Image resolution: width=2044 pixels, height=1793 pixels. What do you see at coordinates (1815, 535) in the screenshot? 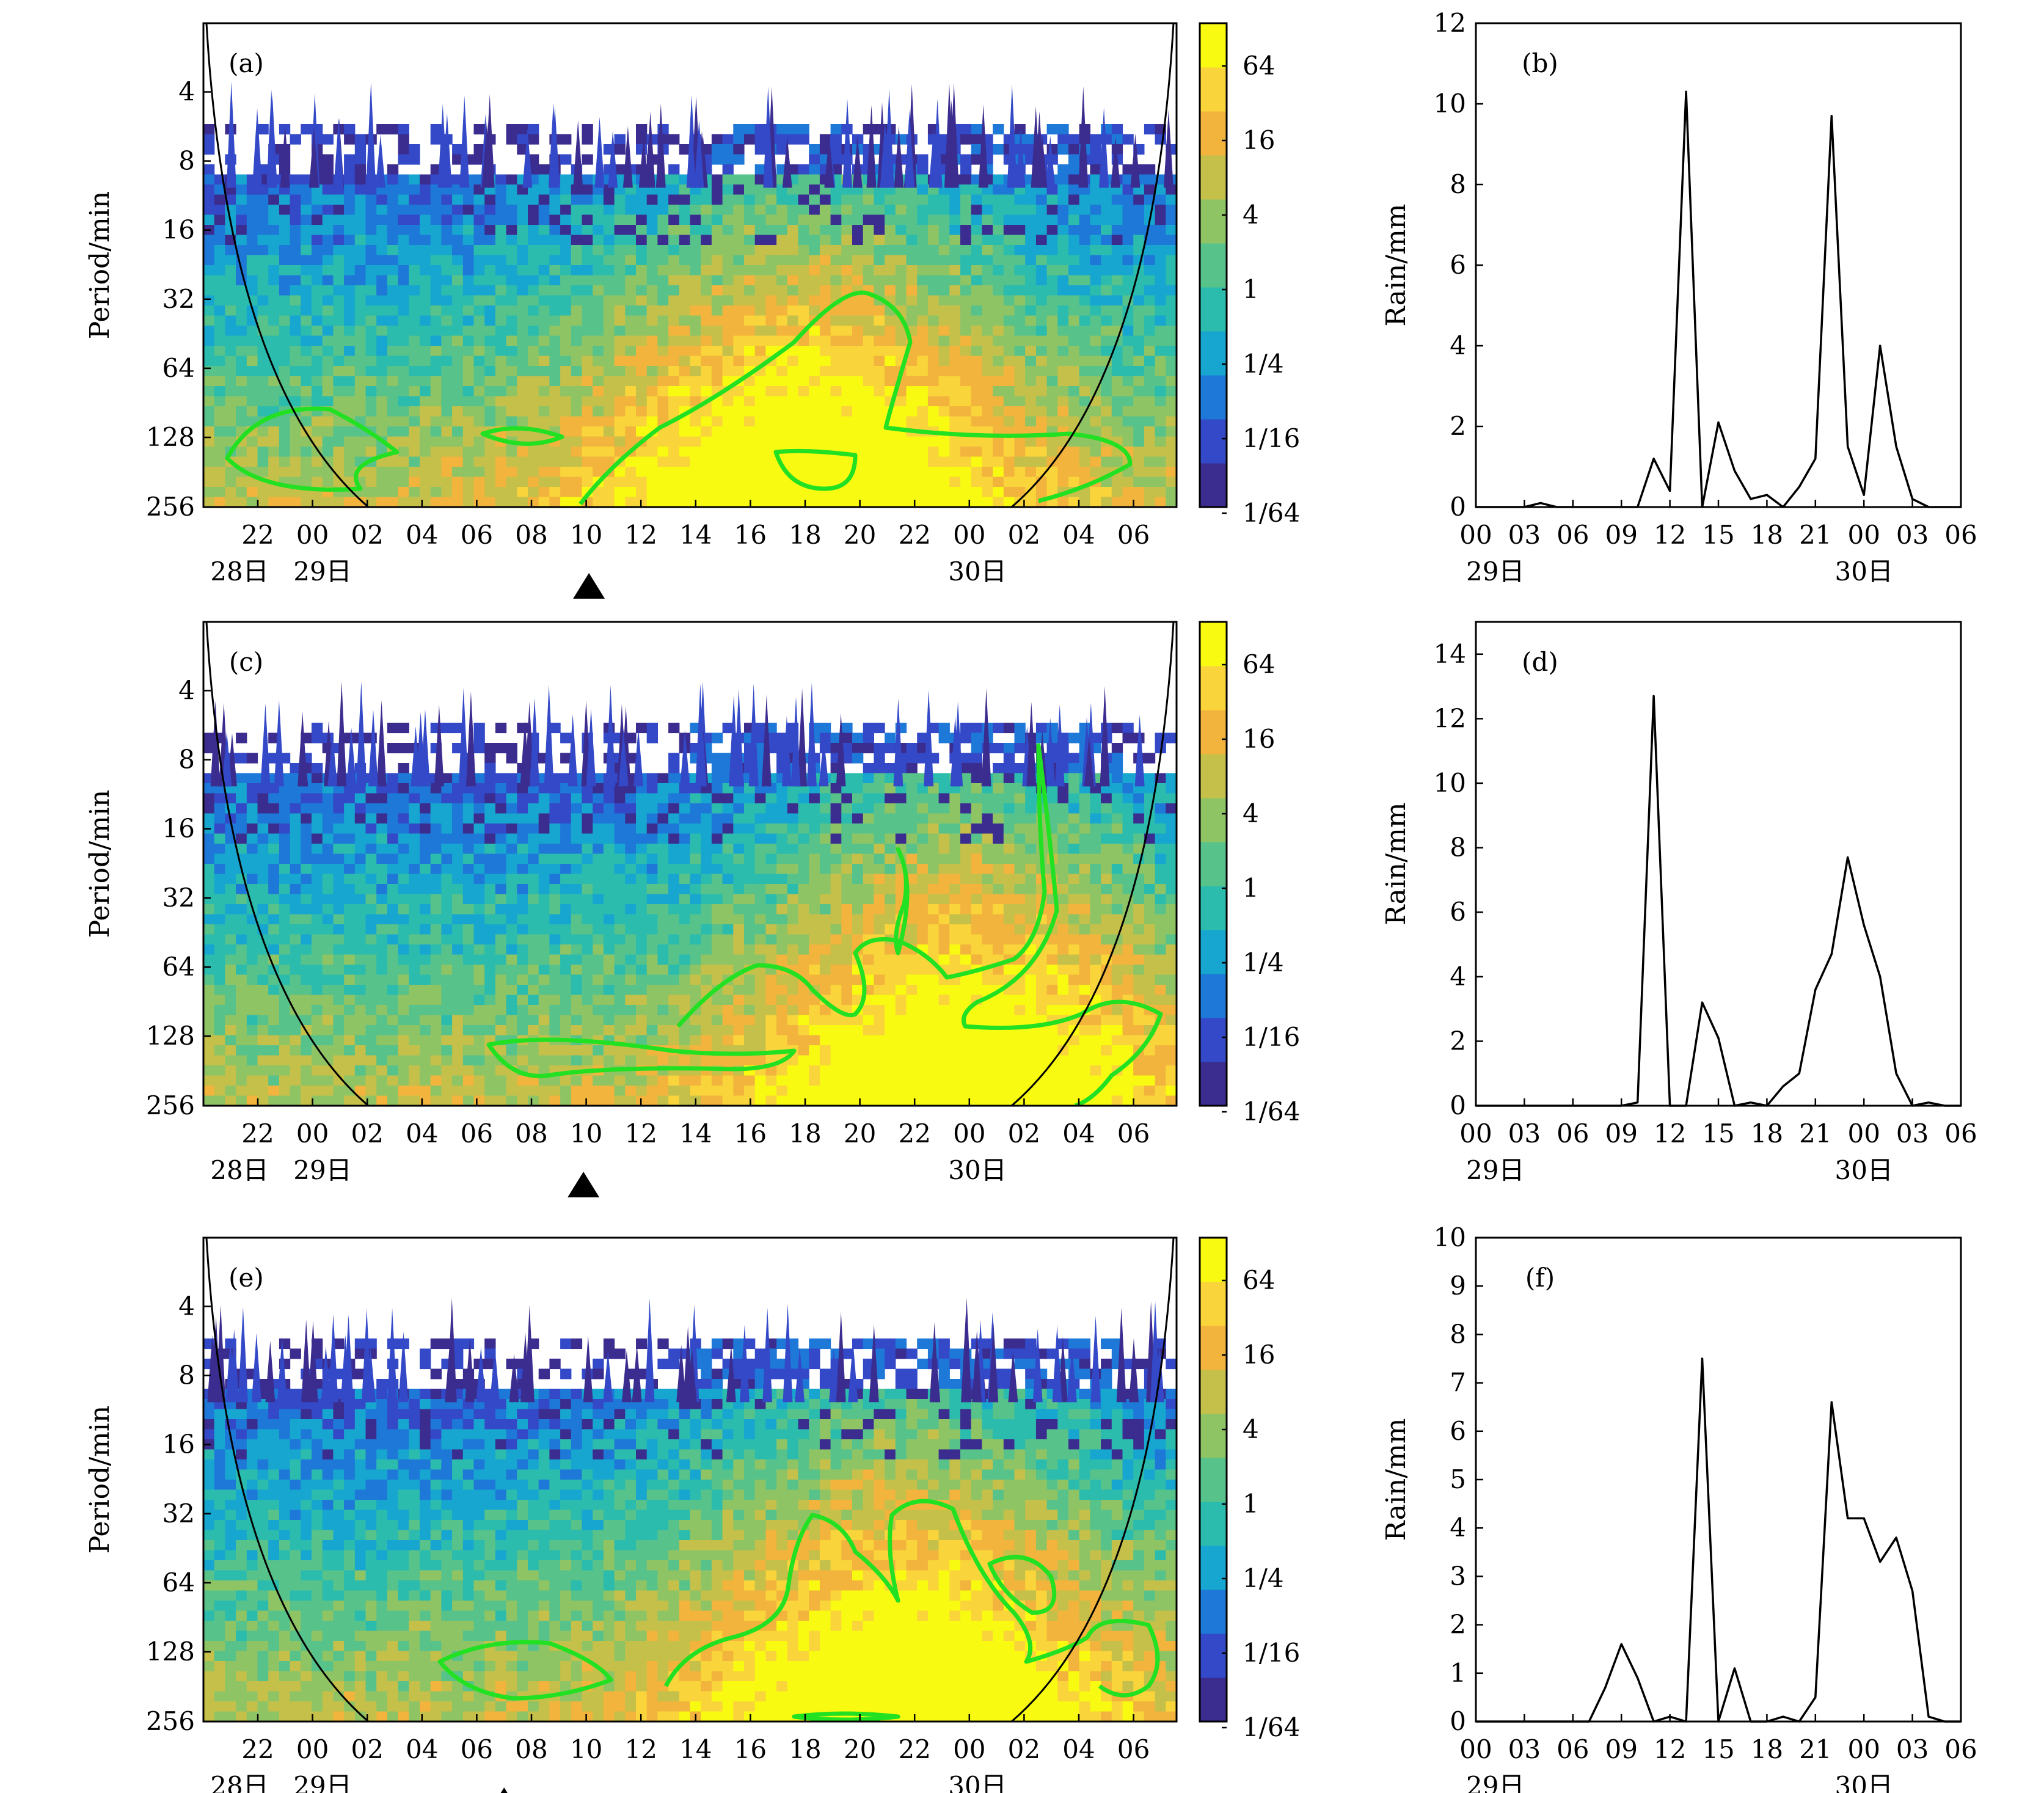
I see `x-tick-label: 21` at bounding box center [1815, 535].